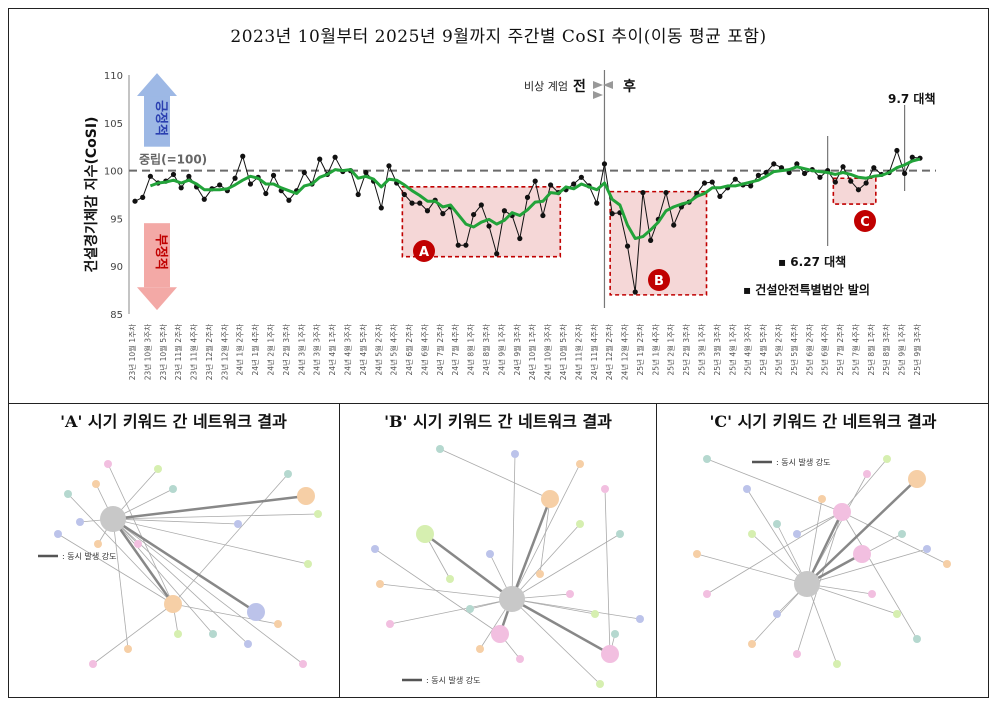 This screenshot has height=702, width=999. Describe the element at coordinates (532, 352) in the screenshot. I see `x-tick-label: 24년 10월 1주차` at that location.